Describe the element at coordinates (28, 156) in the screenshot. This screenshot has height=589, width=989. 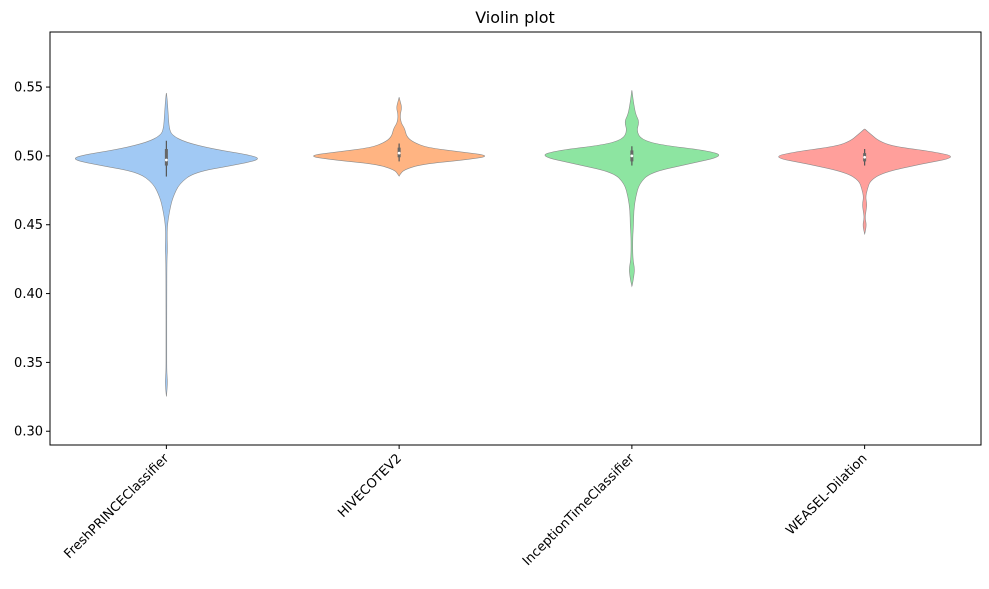
I see `y-tick-label: 0.50` at that location.